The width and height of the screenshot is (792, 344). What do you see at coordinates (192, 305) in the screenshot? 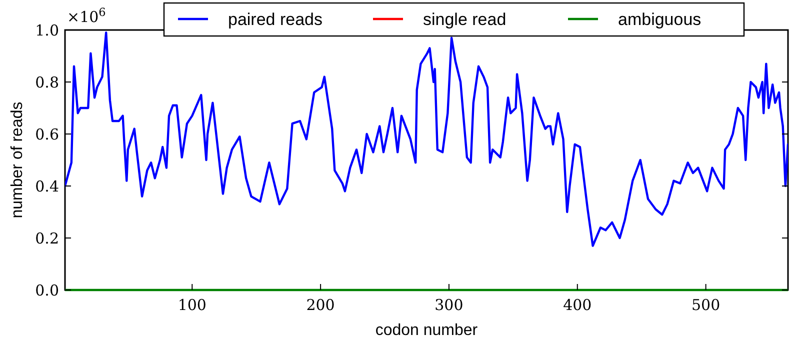
I see `x-tick-label: 100` at bounding box center [192, 305].